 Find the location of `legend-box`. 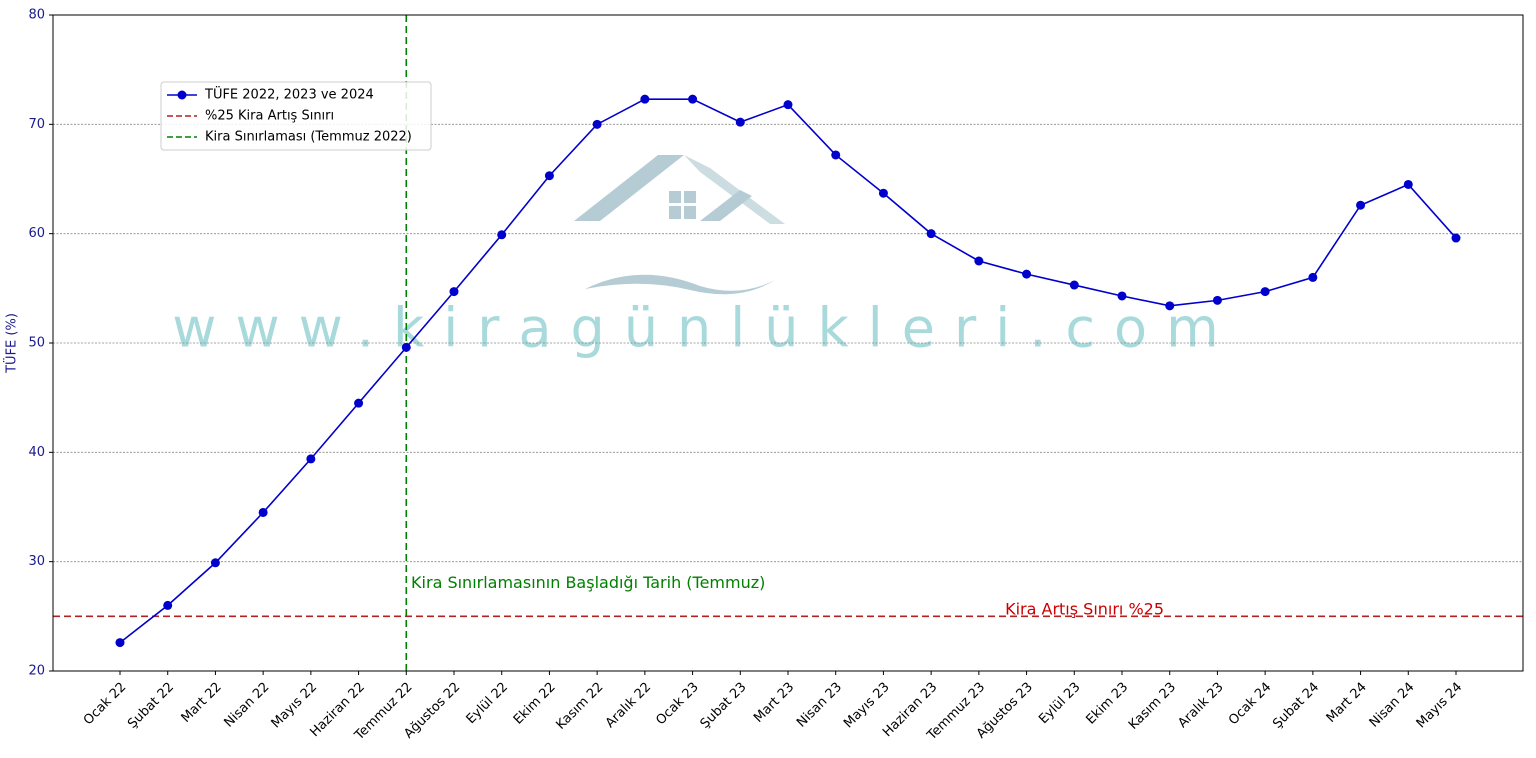

legend-box is located at coordinates (296, 116).